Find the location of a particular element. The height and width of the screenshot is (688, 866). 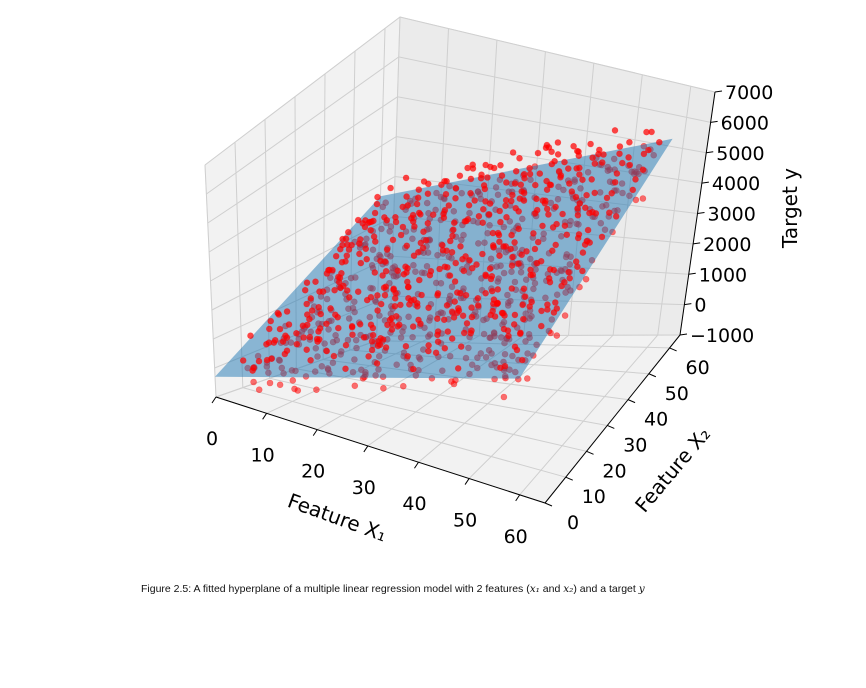

z-grid-line is located at coordinates (460, 91).